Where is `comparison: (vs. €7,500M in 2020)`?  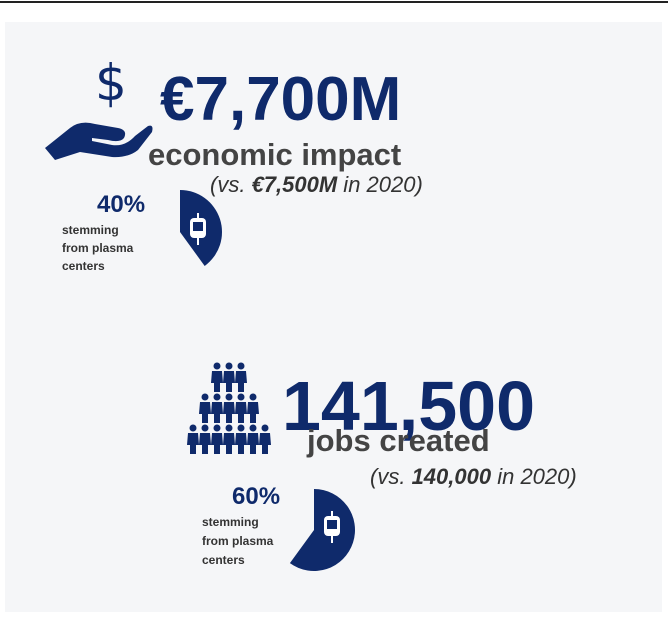
comparison: (vs. €7,500M in 2020) is located at coordinates (316, 184).